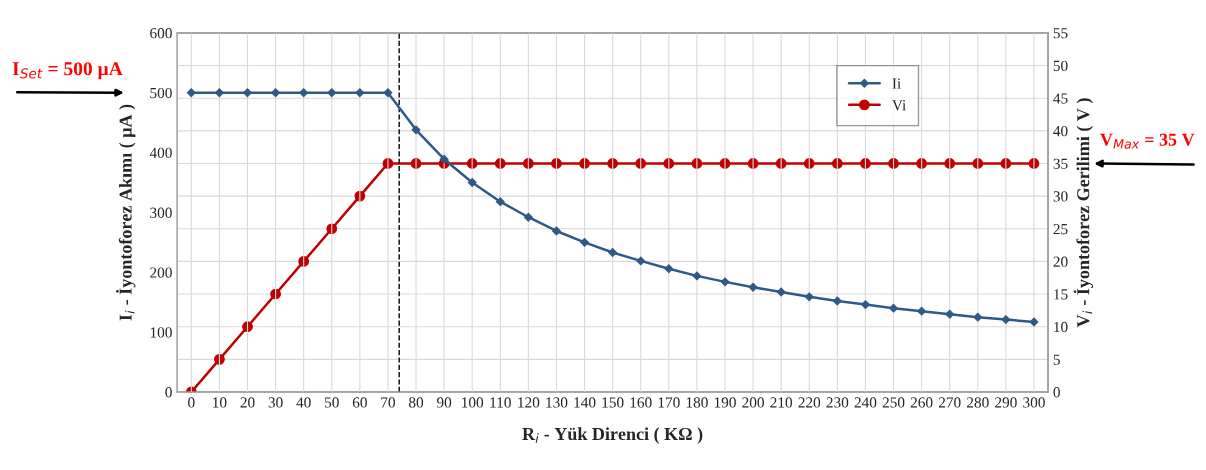 This screenshot has height=470, width=1206. I want to click on x-tick-label: 70, so click(388, 402).